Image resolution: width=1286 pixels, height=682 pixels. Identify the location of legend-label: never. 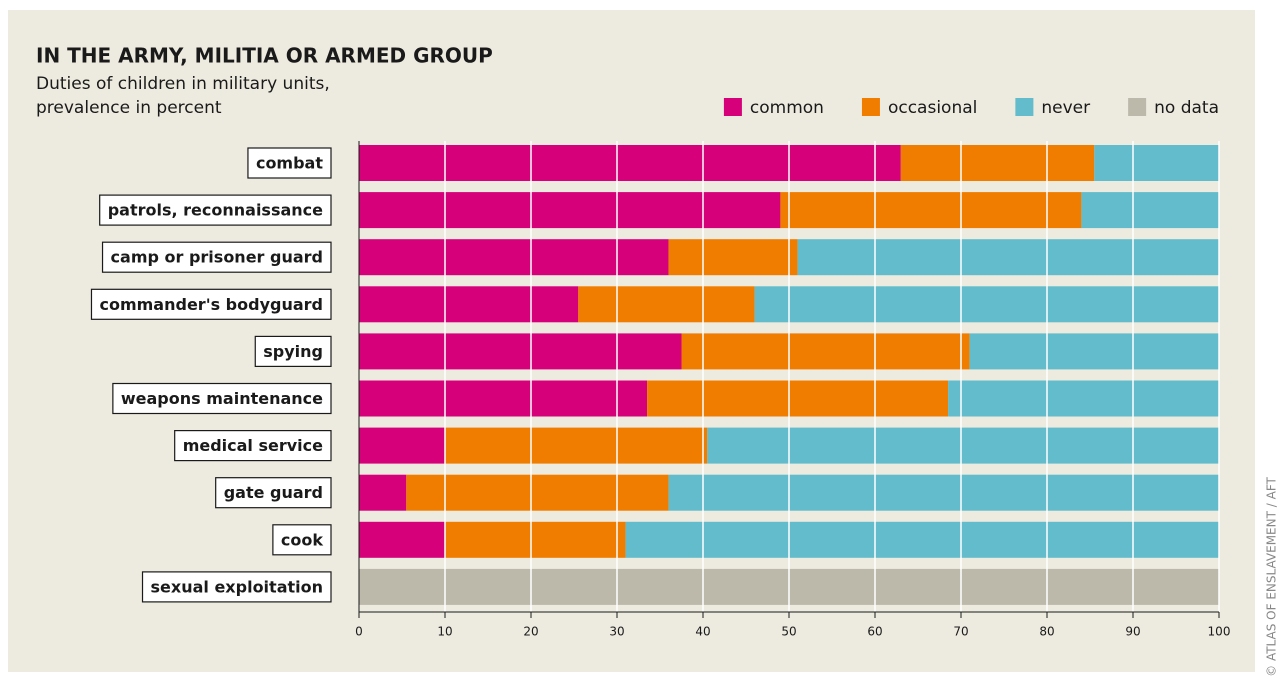
(1065, 108).